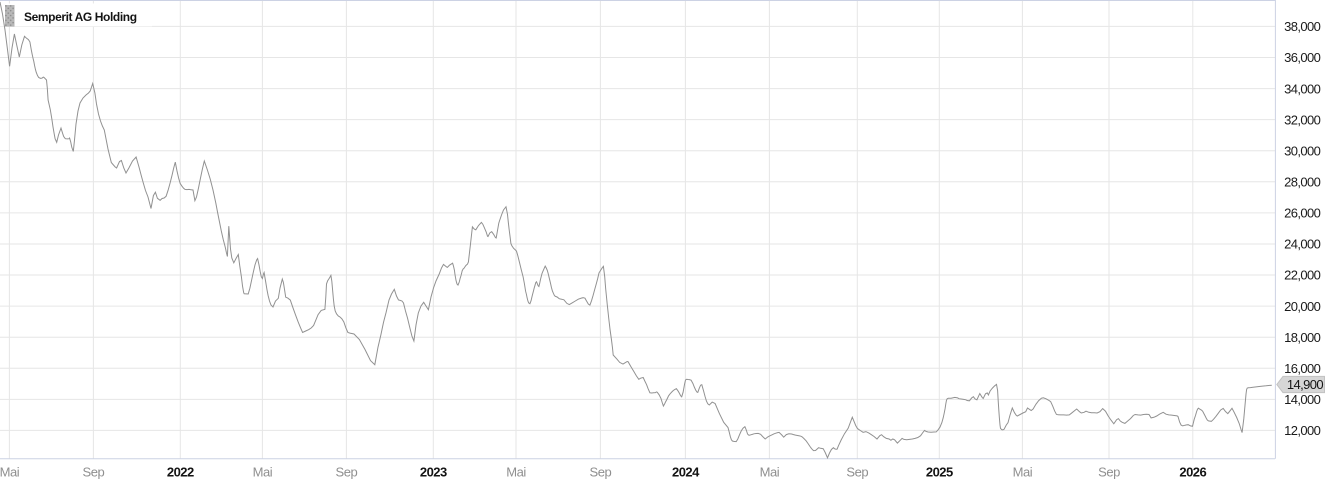 This screenshot has height=490, width=1331. What do you see at coordinates (1302, 430) in the screenshot?
I see `svg-text: 12,000` at bounding box center [1302, 430].